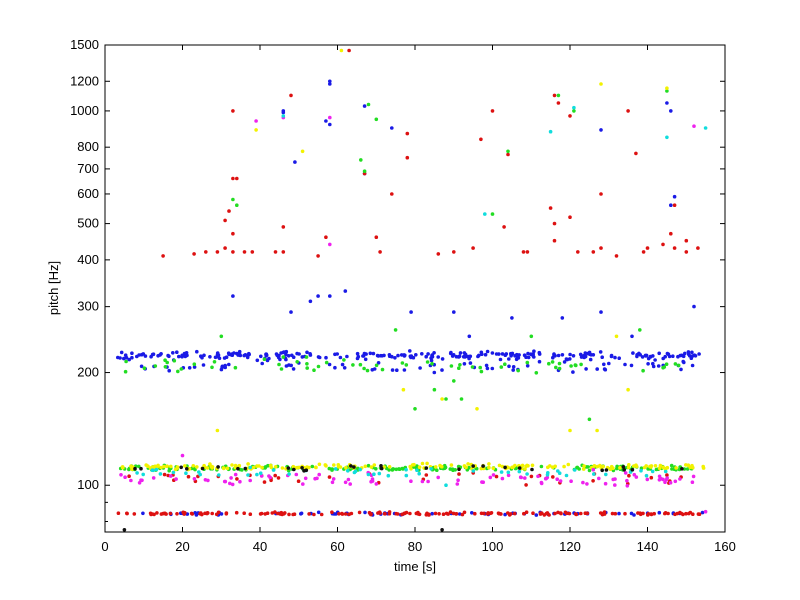  What do you see at coordinates (182, 546) in the screenshot?
I see `x-tick-label: 20` at bounding box center [182, 546].